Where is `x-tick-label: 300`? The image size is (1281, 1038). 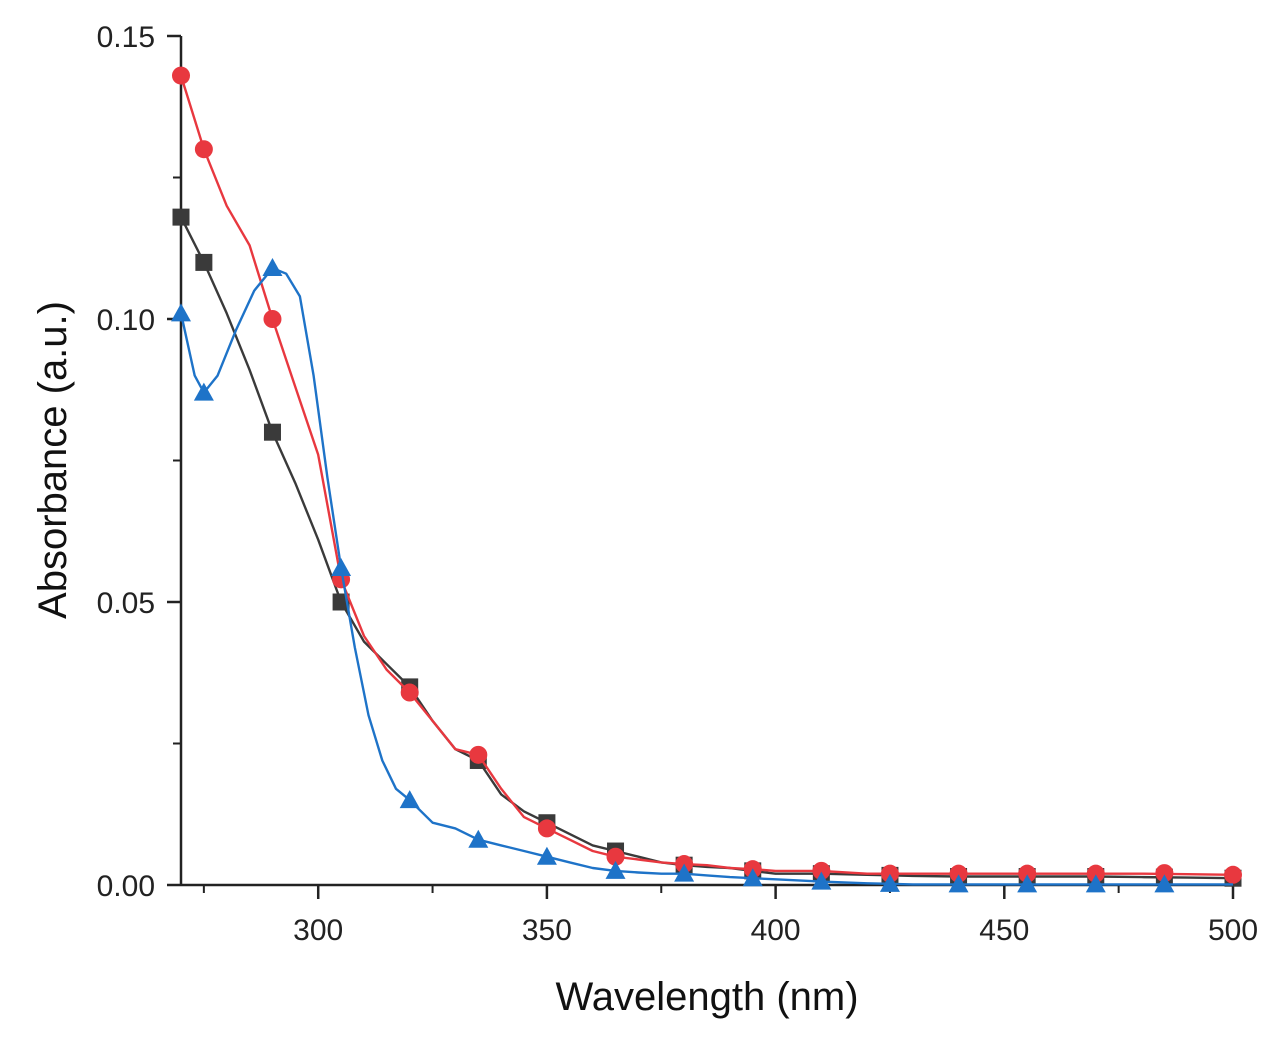
x-tick-label: 300 is located at coordinates (318, 930).